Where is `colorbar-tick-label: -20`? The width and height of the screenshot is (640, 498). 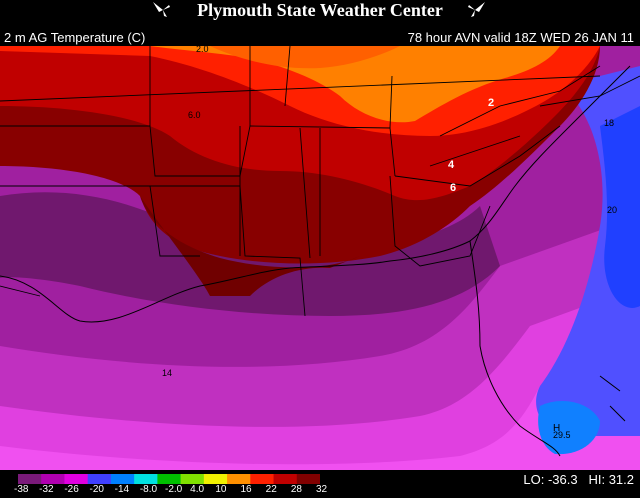
colorbar-tick-label: -20 is located at coordinates (96, 489).